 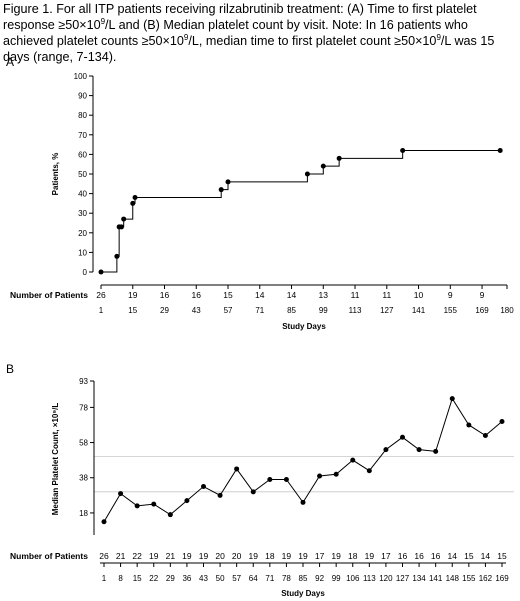 What do you see at coordinates (85, 272) in the screenshot?
I see `a-y-tick-label: 0` at bounding box center [85, 272].